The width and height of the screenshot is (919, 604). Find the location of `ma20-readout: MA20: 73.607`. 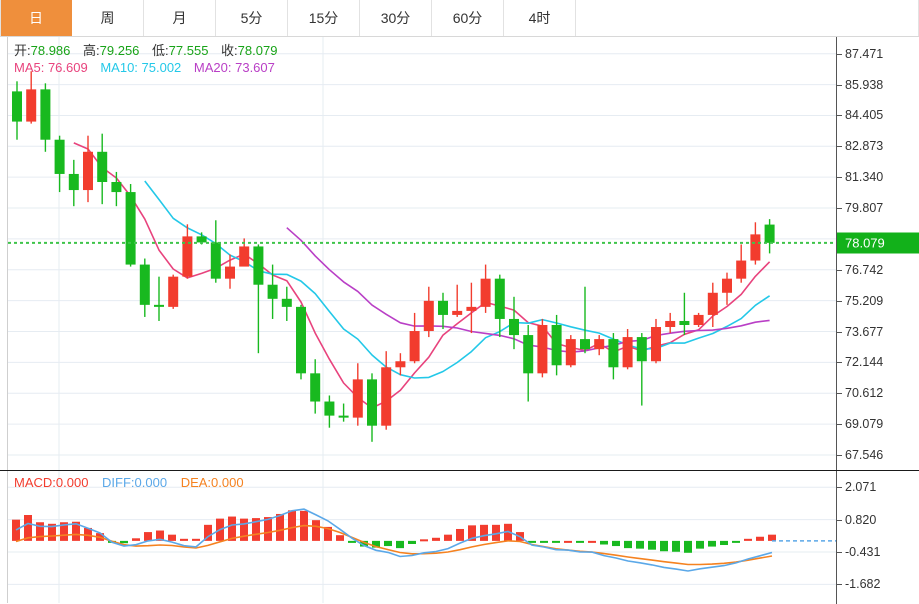

ma20-readout: MA20: 73.607 is located at coordinates (234, 67).